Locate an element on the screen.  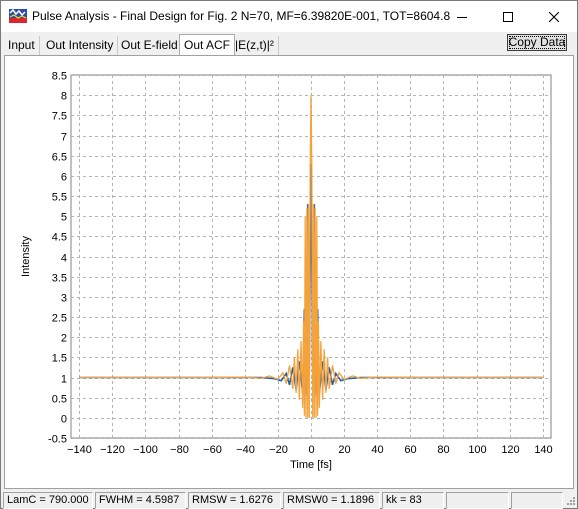
status-fwhm: FWHM = 4.5987 is located at coordinates (140, 500).